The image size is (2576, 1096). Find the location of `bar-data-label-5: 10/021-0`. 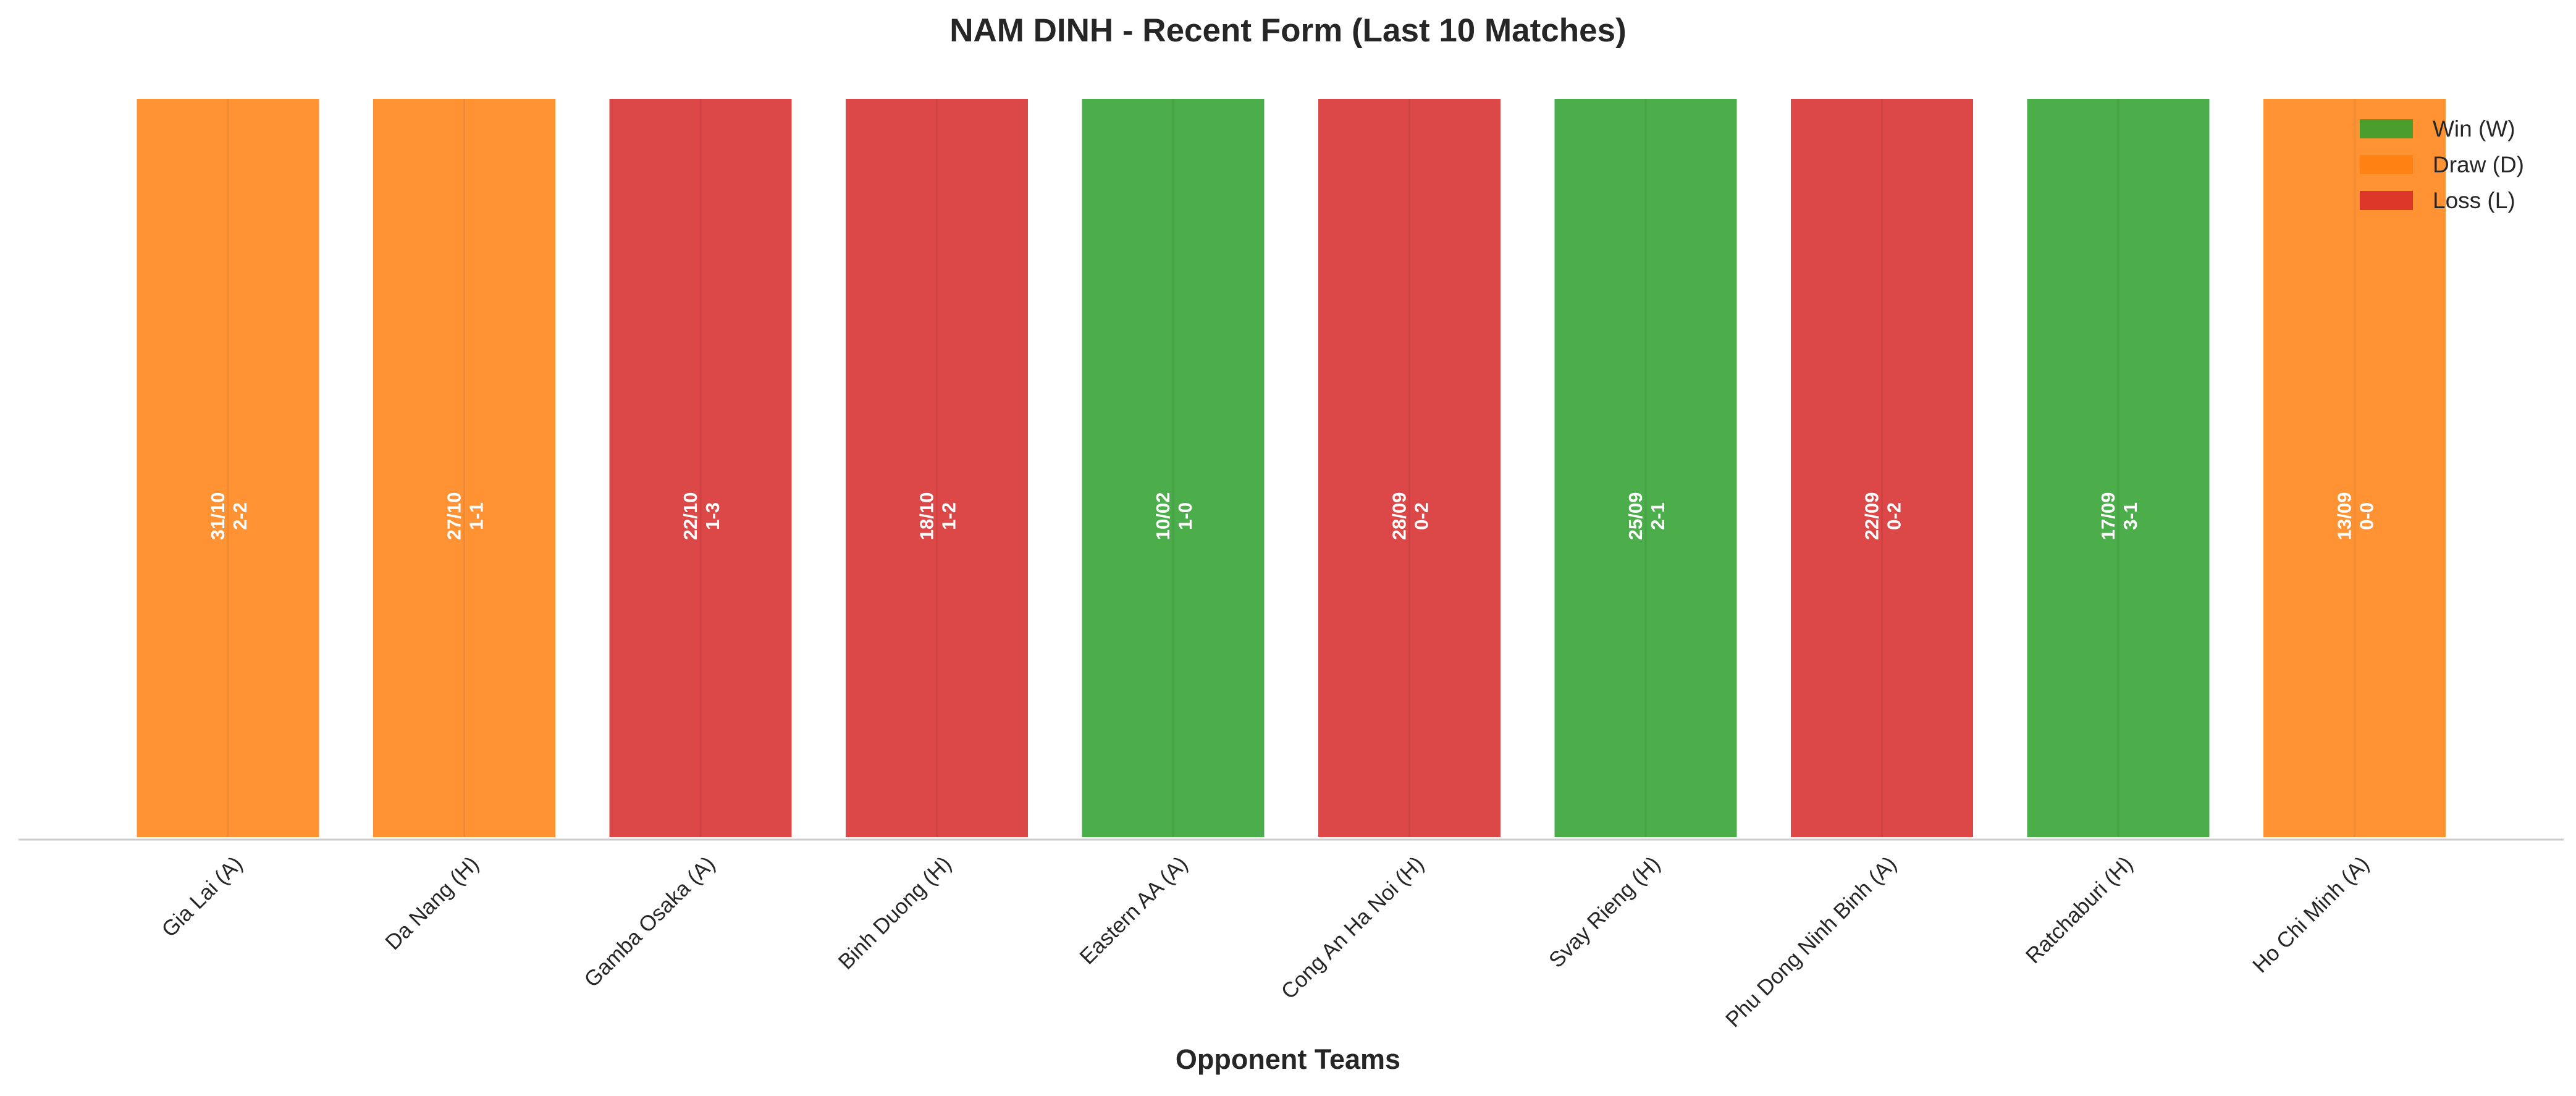

bar-data-label-5: 10/021-0 is located at coordinates (1174, 516).